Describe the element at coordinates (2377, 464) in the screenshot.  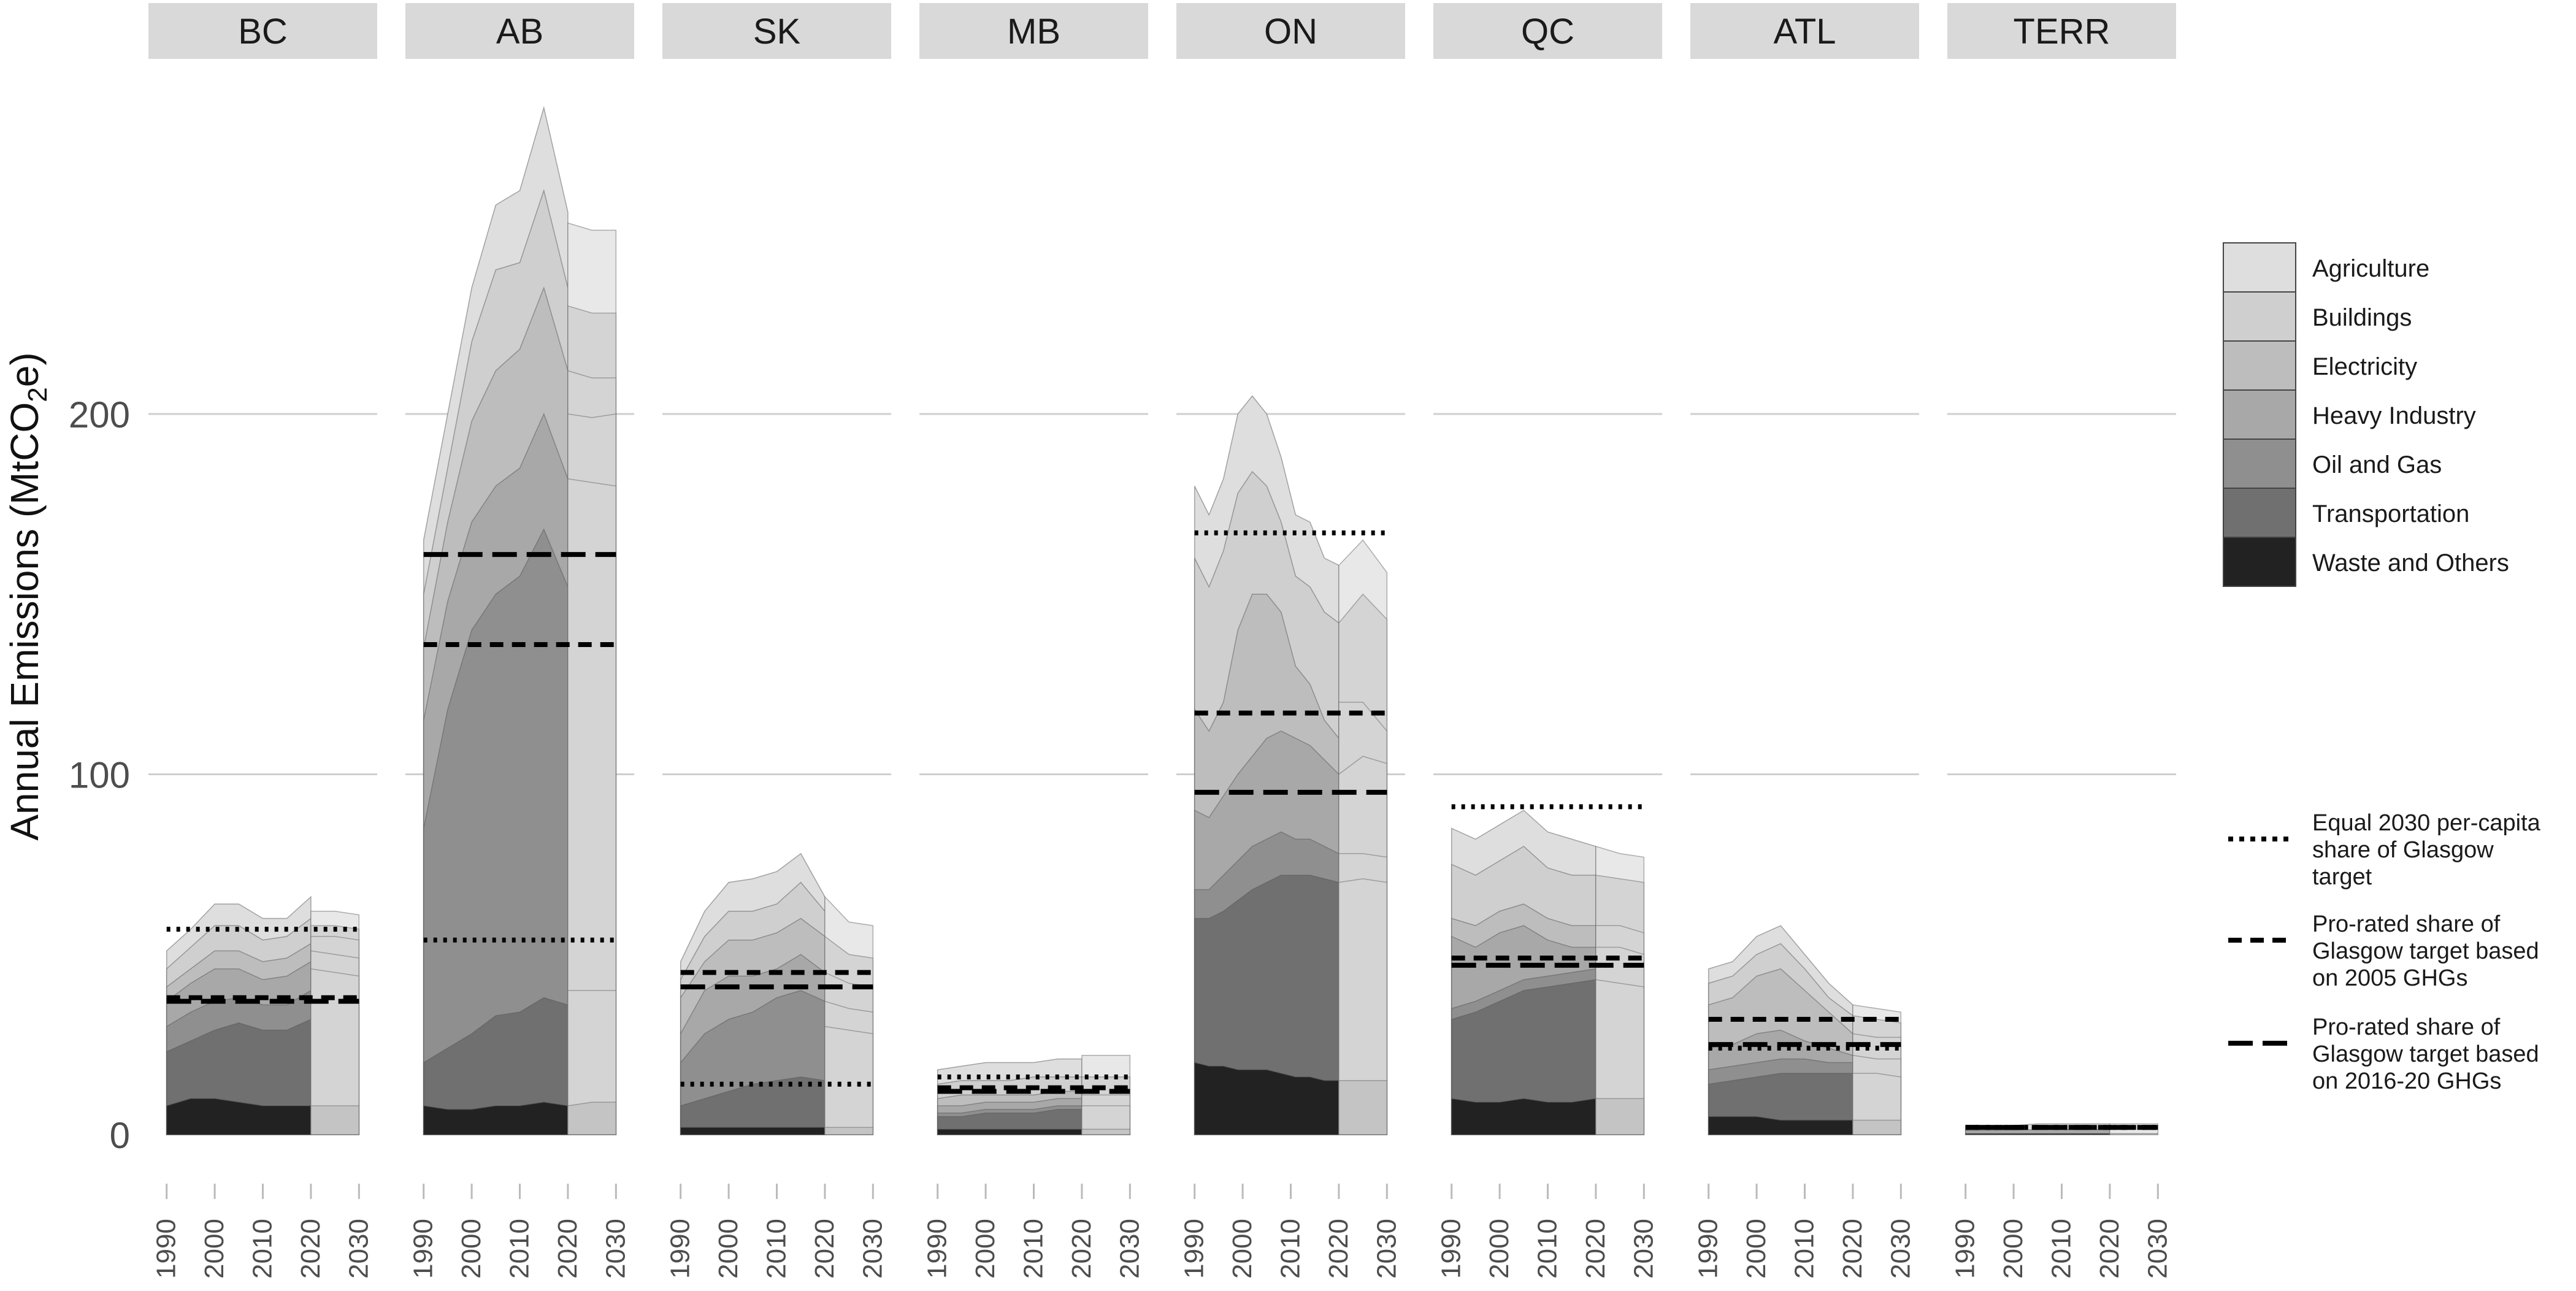
I see `legend-label-oil-and-gas: Oil and Gas` at that location.